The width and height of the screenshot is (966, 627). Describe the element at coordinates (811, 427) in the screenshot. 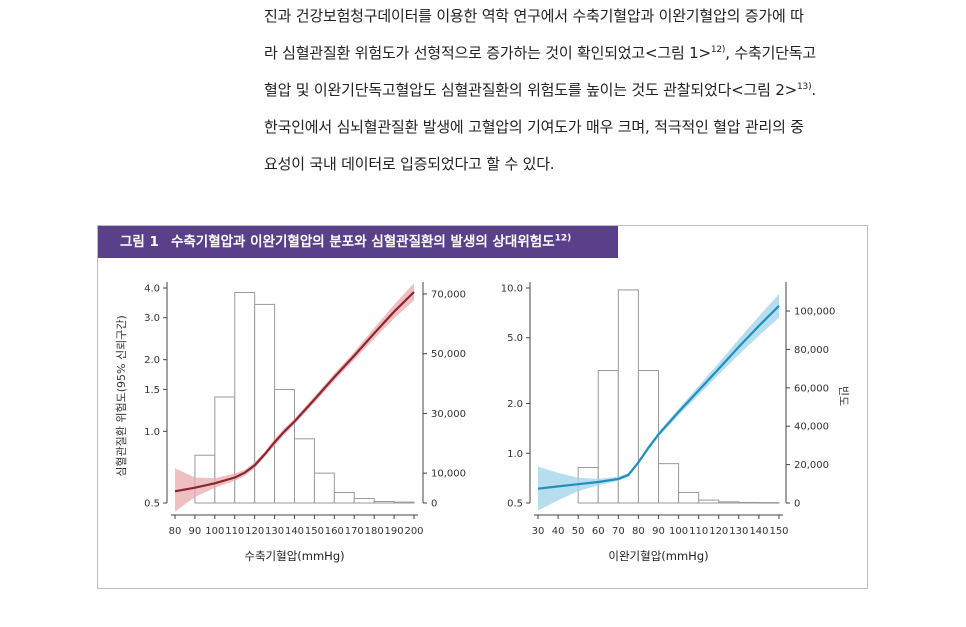

I see `diastolic-right-tick-label: 40,000` at that location.